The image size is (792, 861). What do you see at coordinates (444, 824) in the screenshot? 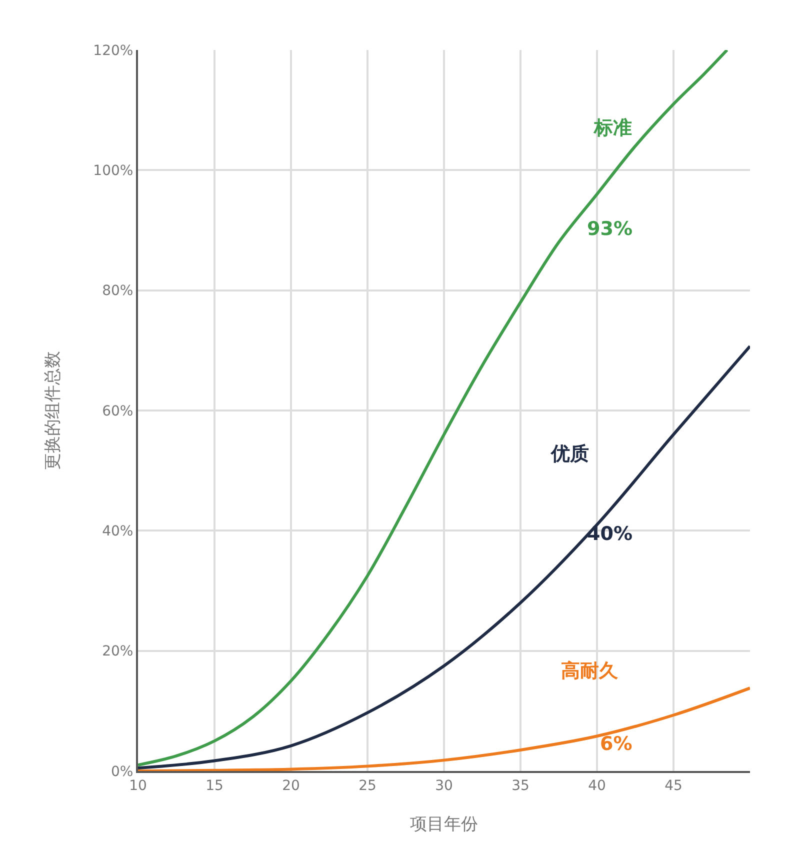
I see `x-axis-title: 项目年份` at bounding box center [444, 824].